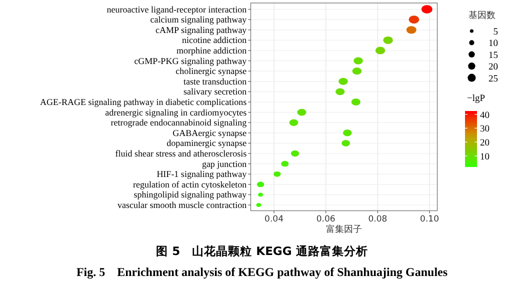 This screenshot has height=286, width=525. Describe the element at coordinates (191, 61) in the screenshot. I see `y-tick-label: cGMP-PKG signaling pathway` at that location.